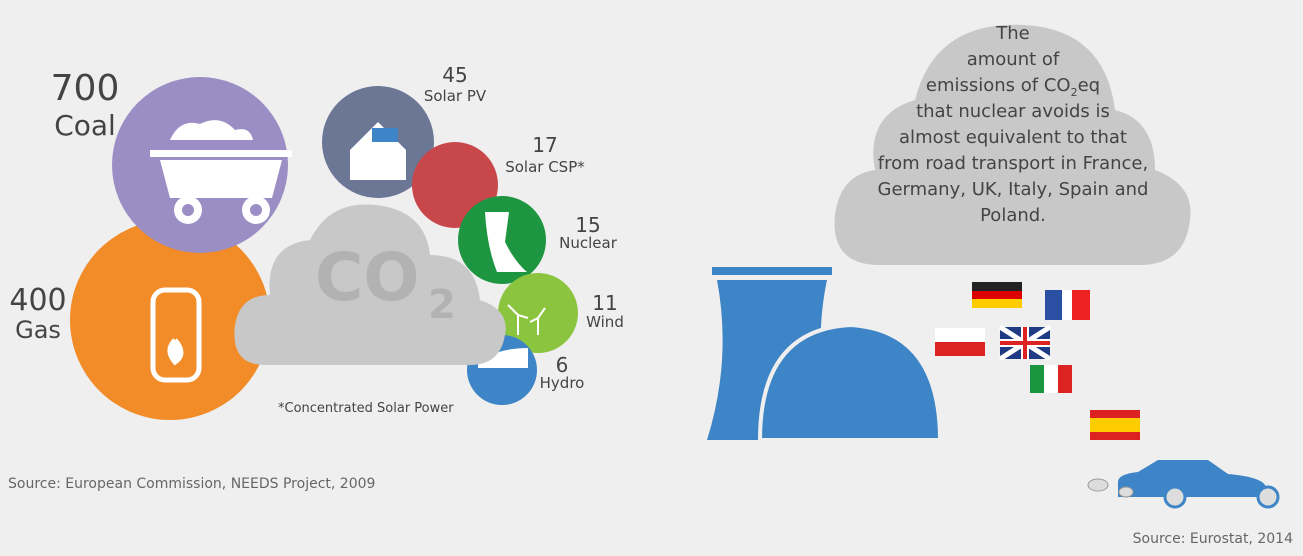  I want to click on emission-label: Wind, so click(605, 322).